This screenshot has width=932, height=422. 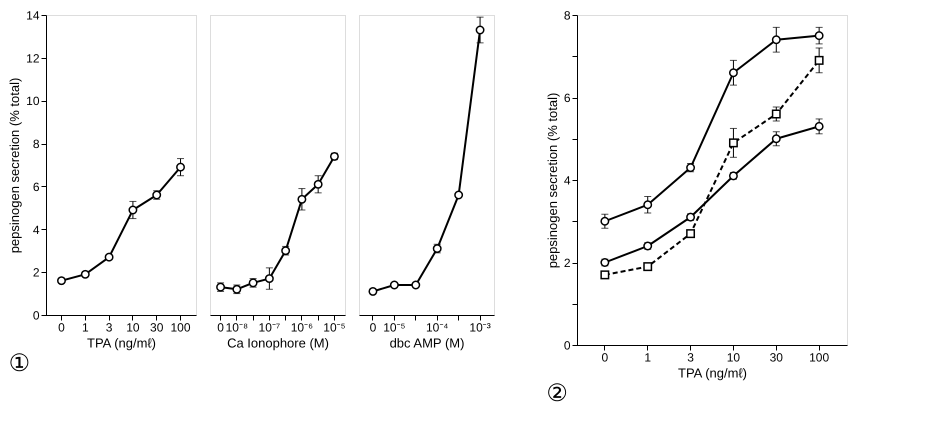 I want to click on x-tick-label: 10⁻³, so click(x=480, y=327).